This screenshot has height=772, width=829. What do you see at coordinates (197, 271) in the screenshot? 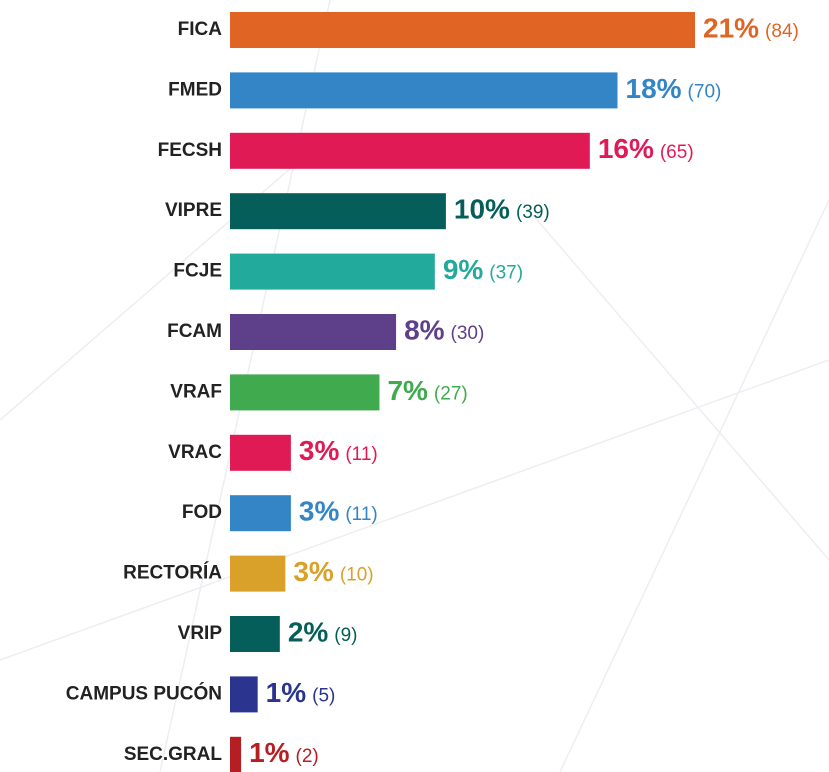
I see `category-label: FCJE` at bounding box center [197, 271].